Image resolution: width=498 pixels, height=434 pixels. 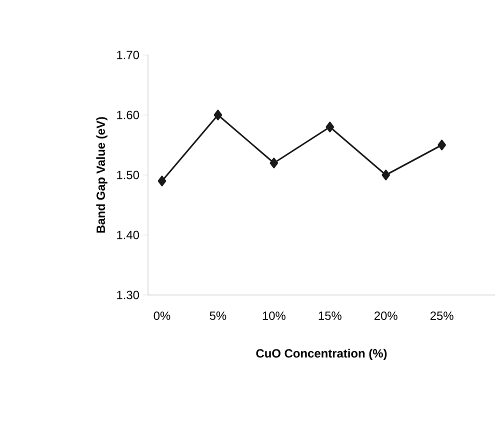 What do you see at coordinates (218, 316) in the screenshot?
I see `x-tick-label: 5%` at bounding box center [218, 316].